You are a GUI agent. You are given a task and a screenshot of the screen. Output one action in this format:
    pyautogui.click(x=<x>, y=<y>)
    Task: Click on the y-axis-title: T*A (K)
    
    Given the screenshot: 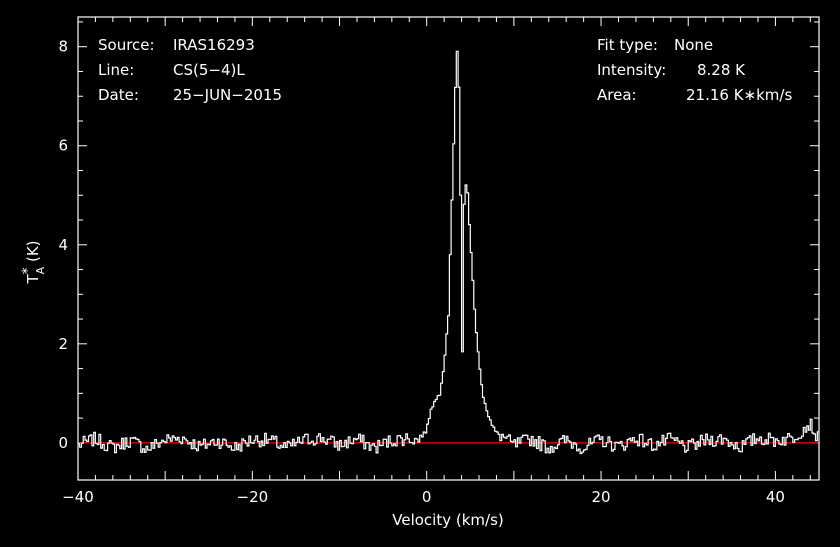 What is the action you would take?
    pyautogui.click(x=33, y=262)
    